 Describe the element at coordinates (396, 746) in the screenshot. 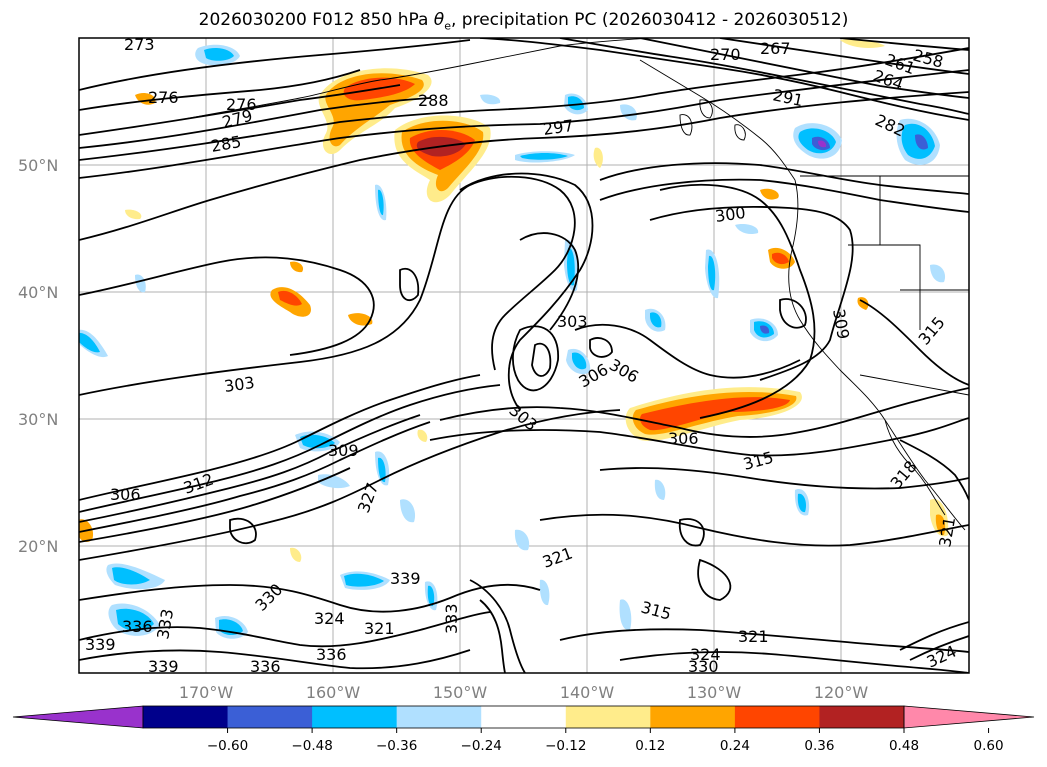

I see `colorbar-tick-label: −0.36` at that location.